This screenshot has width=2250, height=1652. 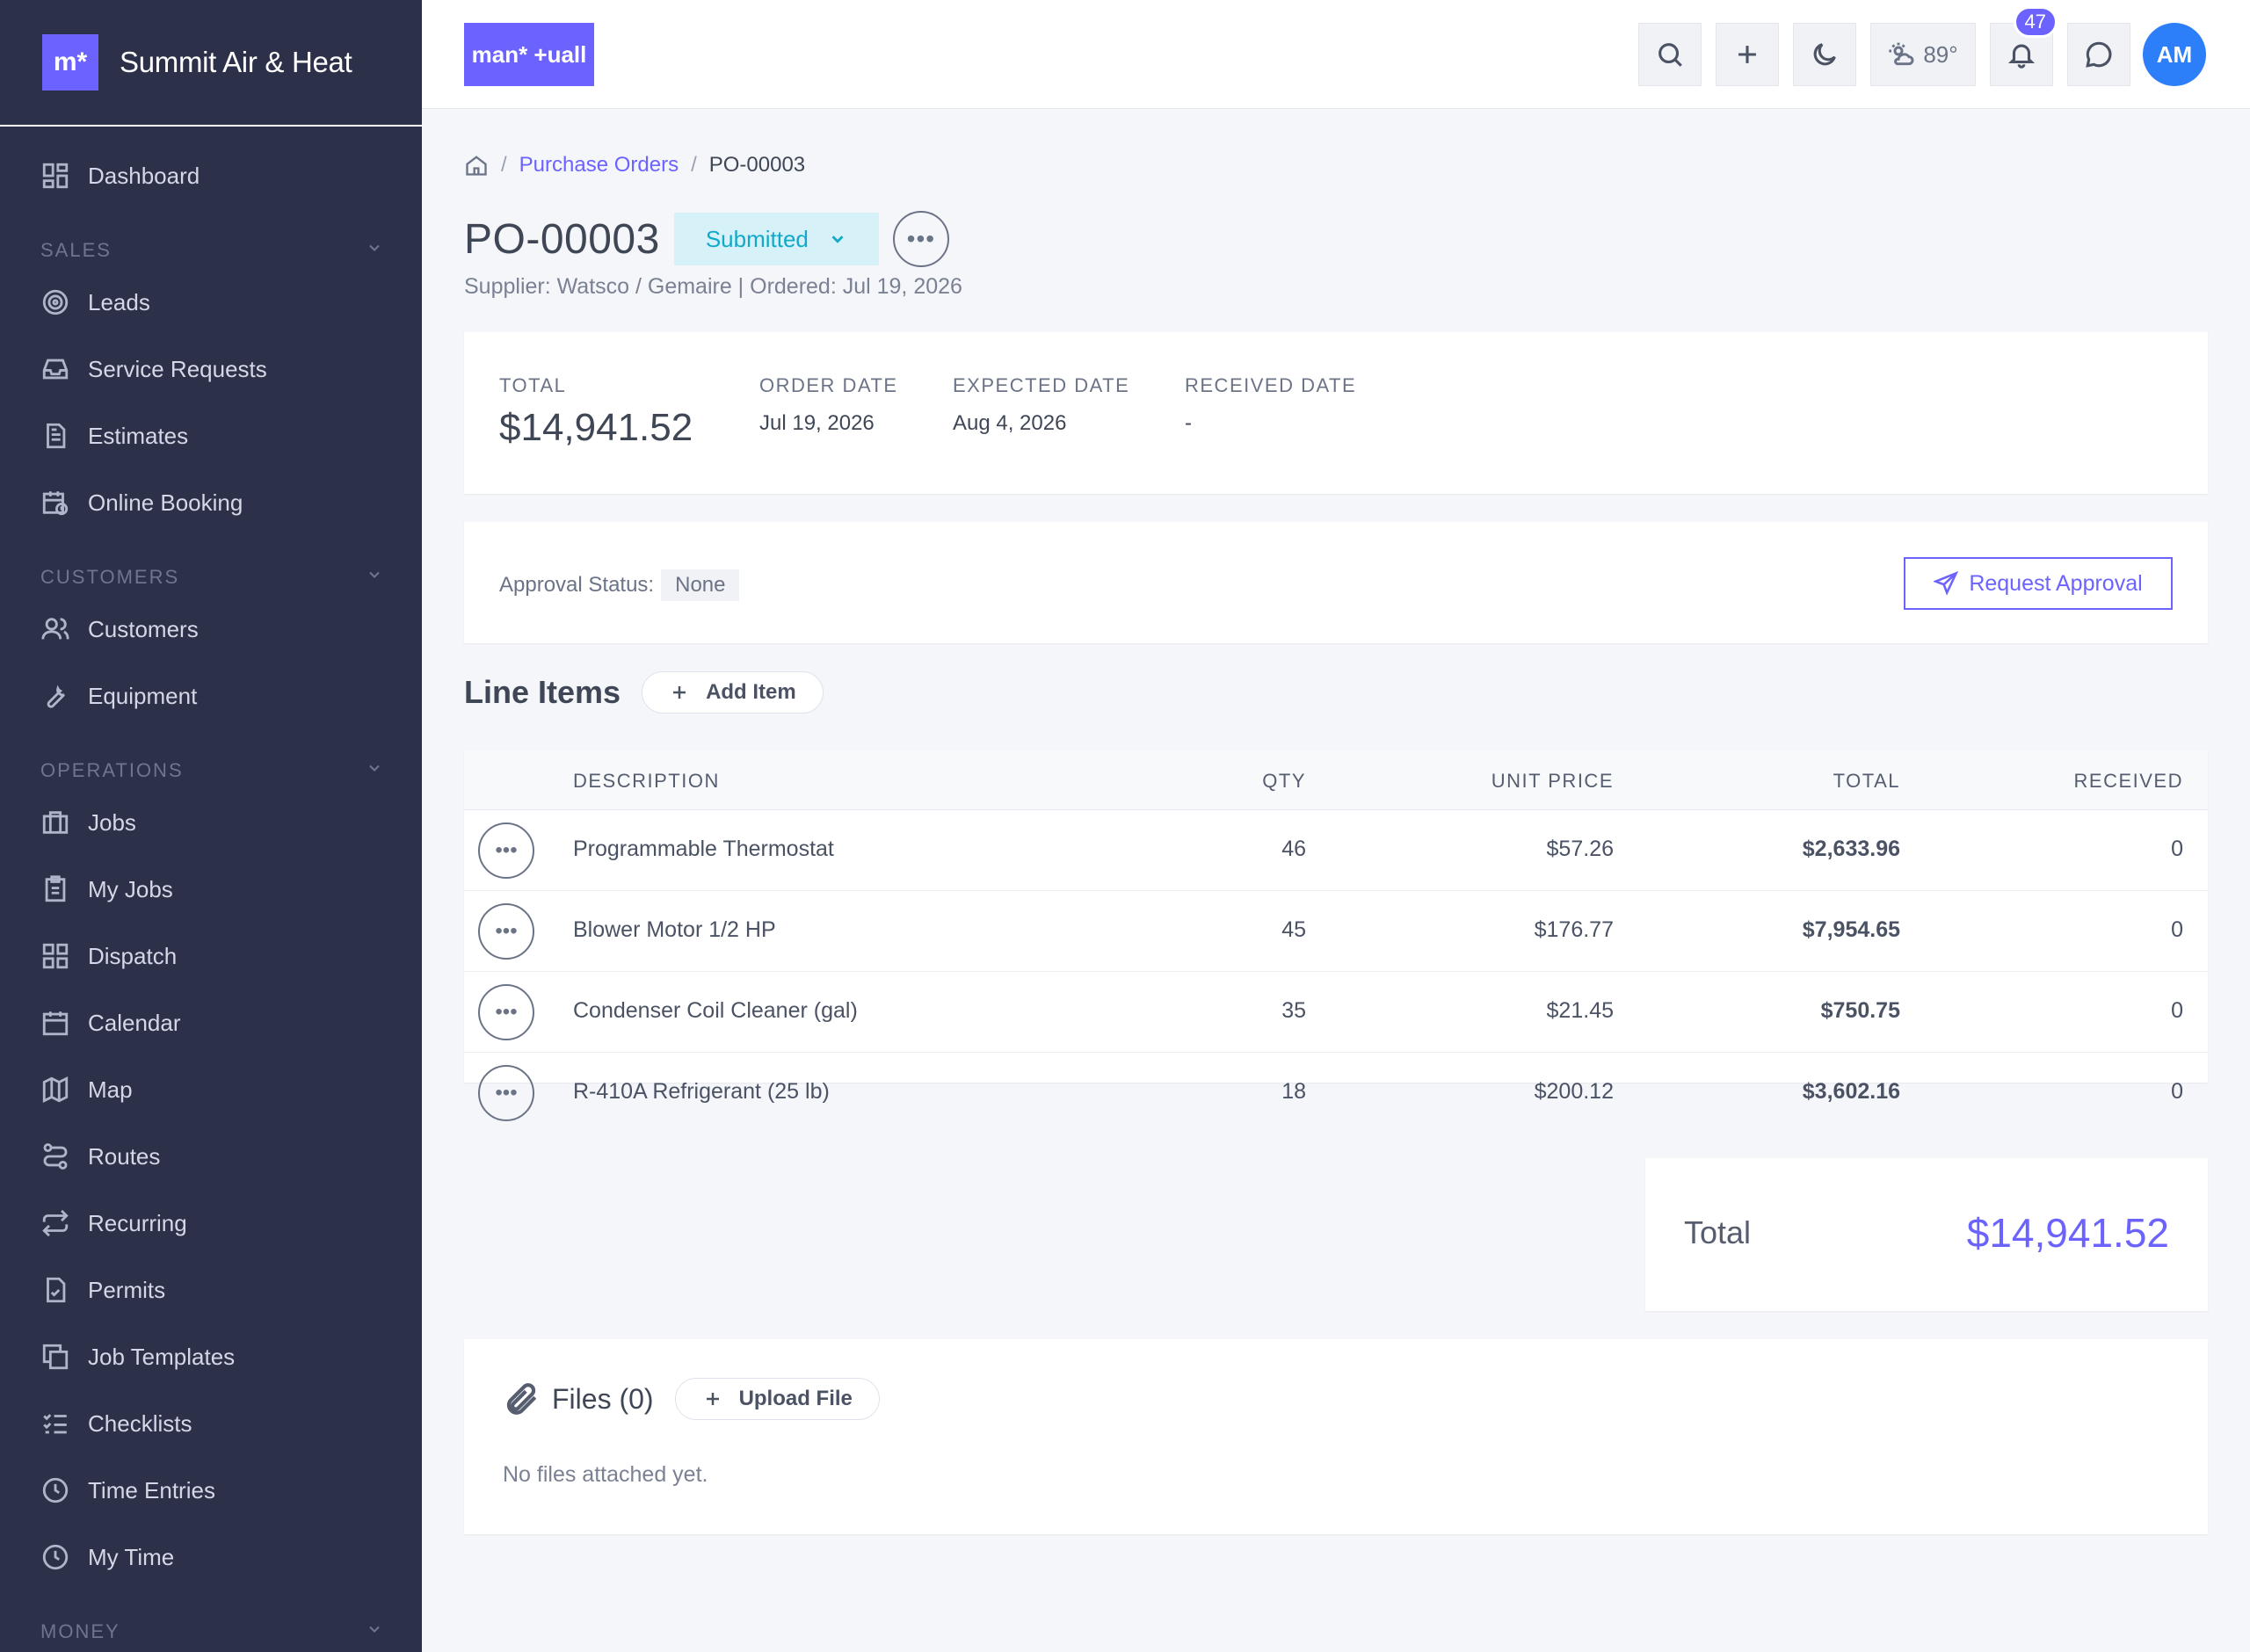 I want to click on sidebar-item-checklists: Checklists, so click(x=211, y=1423).